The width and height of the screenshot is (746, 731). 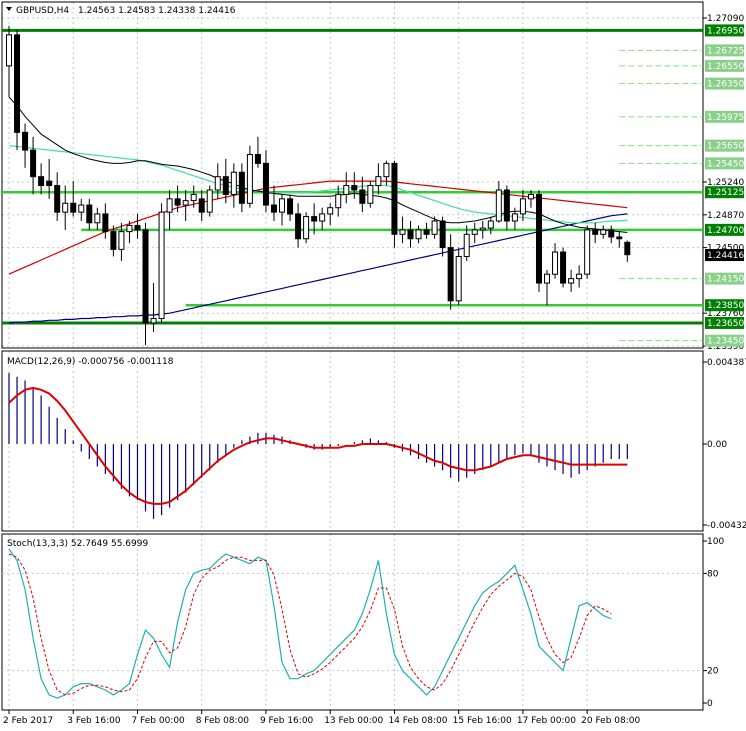 I want to click on current-price-tag, so click(x=724, y=255).